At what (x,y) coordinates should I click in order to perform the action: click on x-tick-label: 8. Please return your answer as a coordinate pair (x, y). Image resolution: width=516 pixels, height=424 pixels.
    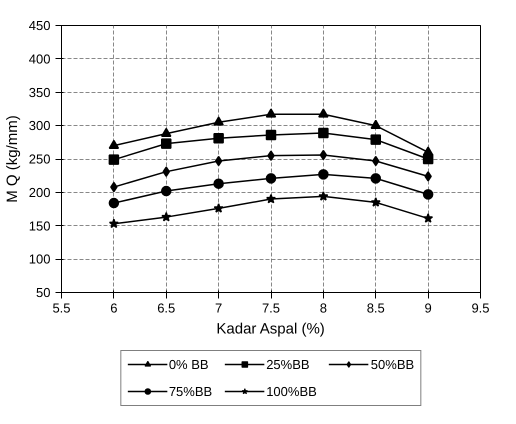
    Looking at the image, I should click on (323, 308).